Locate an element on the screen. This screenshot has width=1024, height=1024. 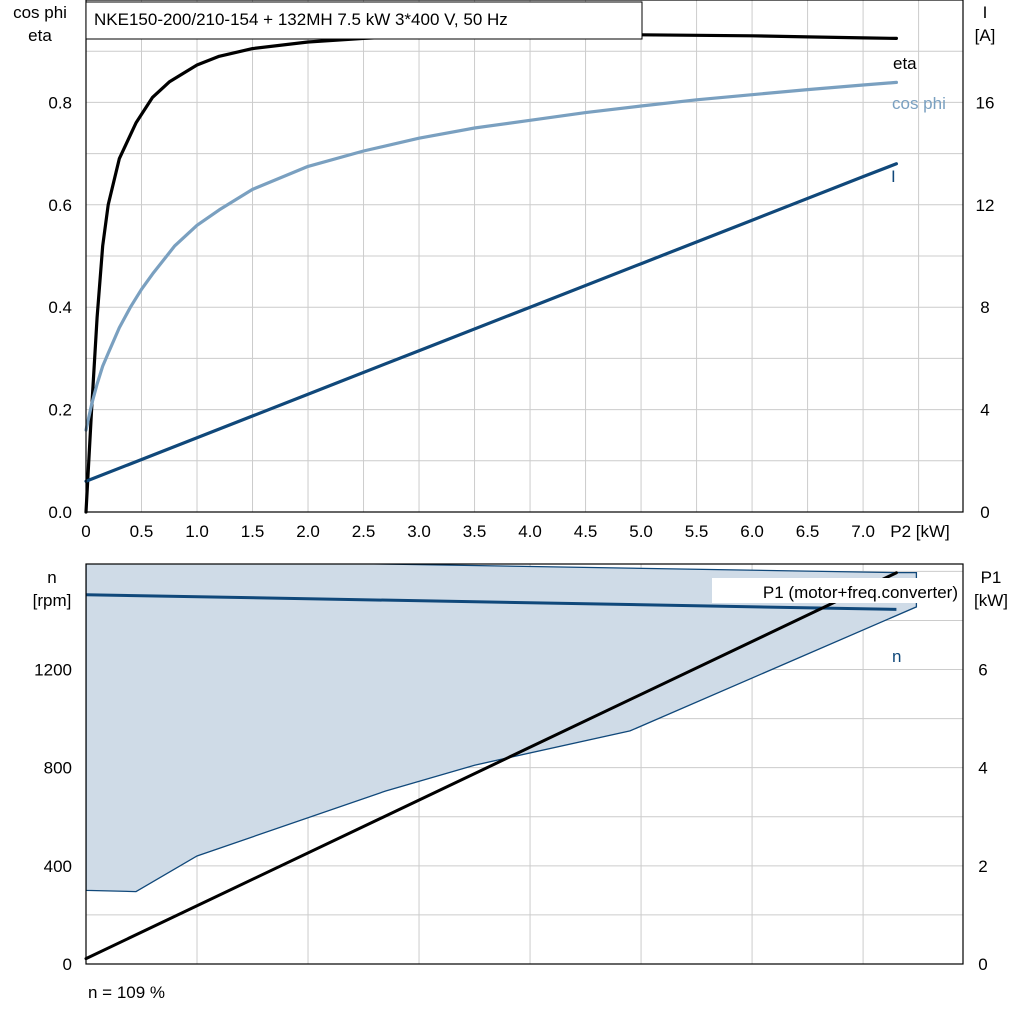
x-tick-label: 7.0 is located at coordinates (863, 531).